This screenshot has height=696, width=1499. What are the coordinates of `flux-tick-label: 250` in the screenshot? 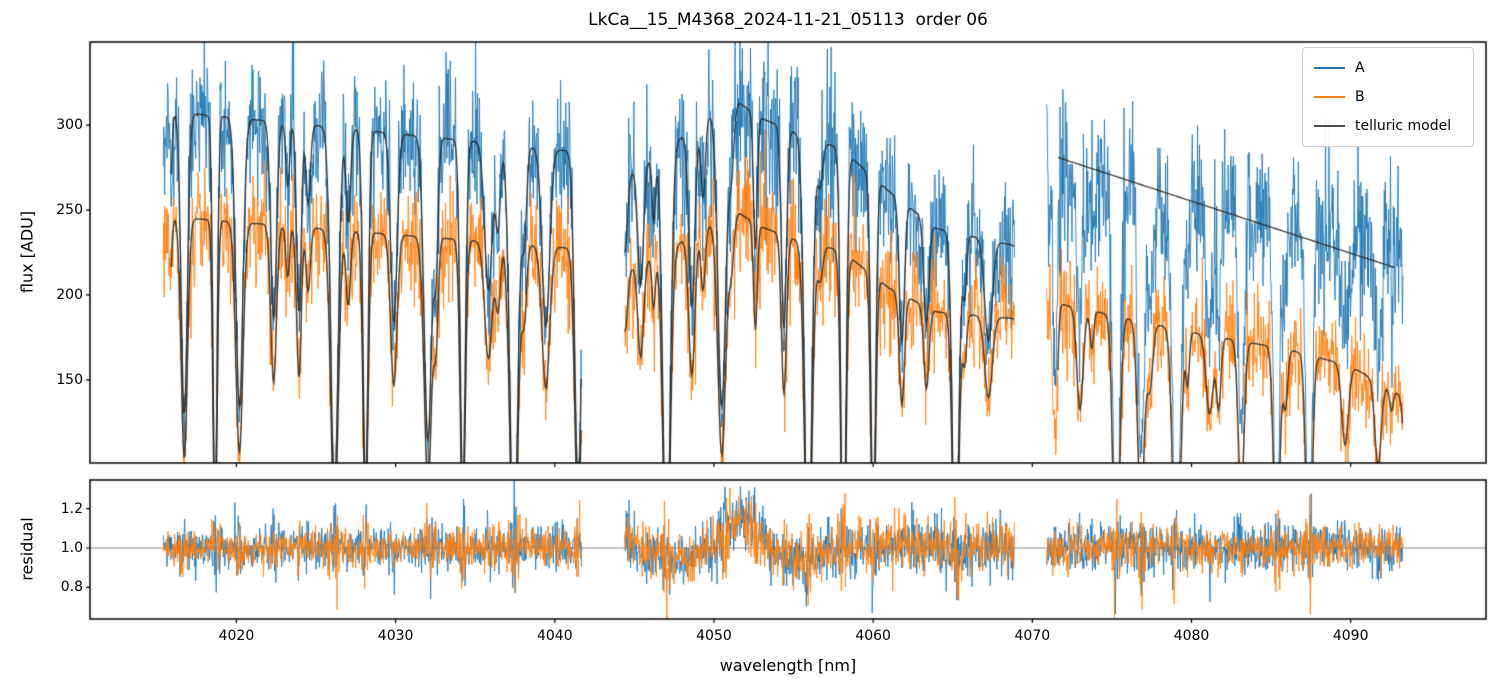 It's located at (69, 210).